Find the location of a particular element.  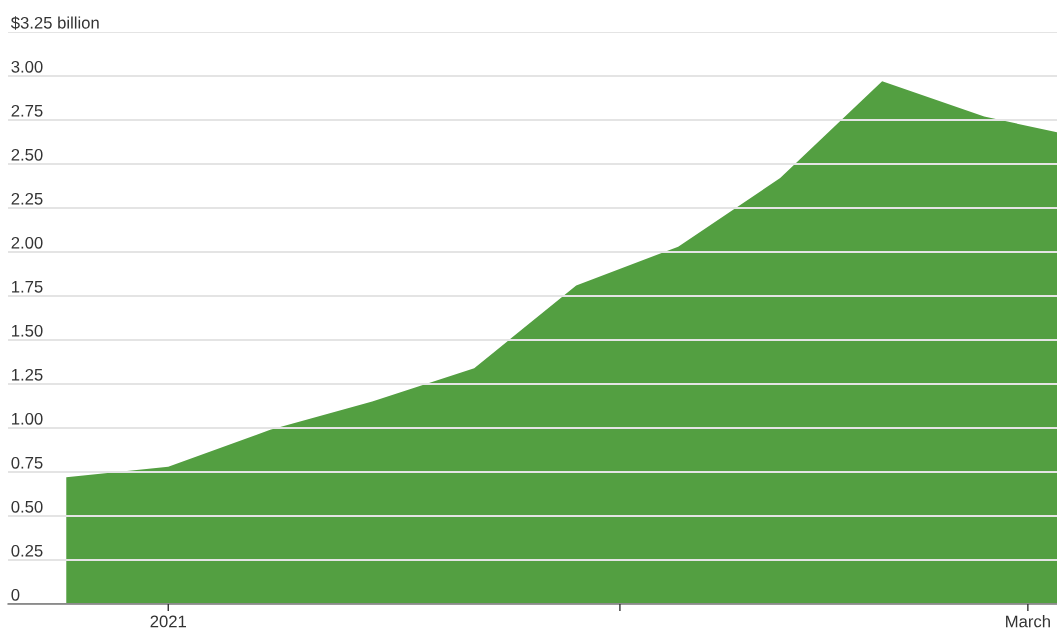

y-tick-label: 0.25 is located at coordinates (27, 550).